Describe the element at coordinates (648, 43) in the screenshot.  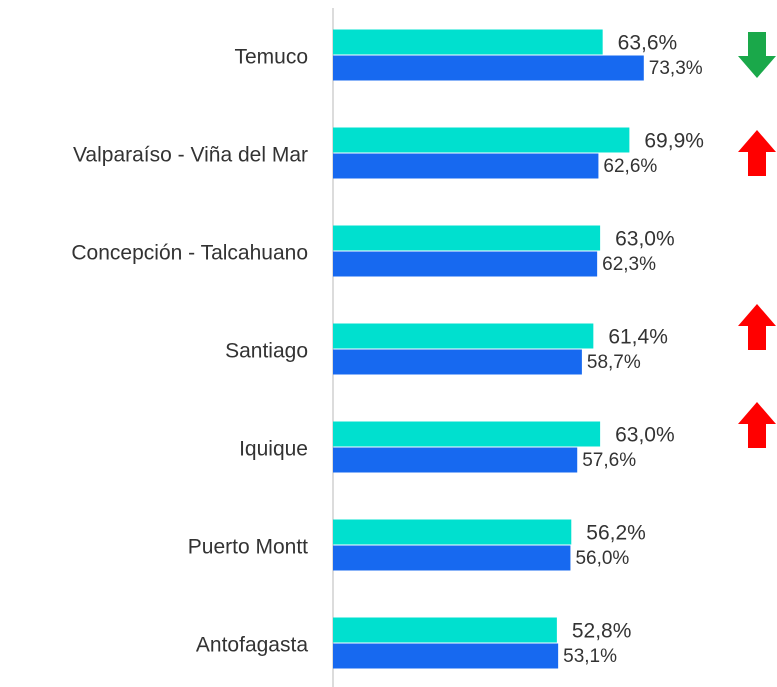
I see `value-label: 63,6%` at that location.